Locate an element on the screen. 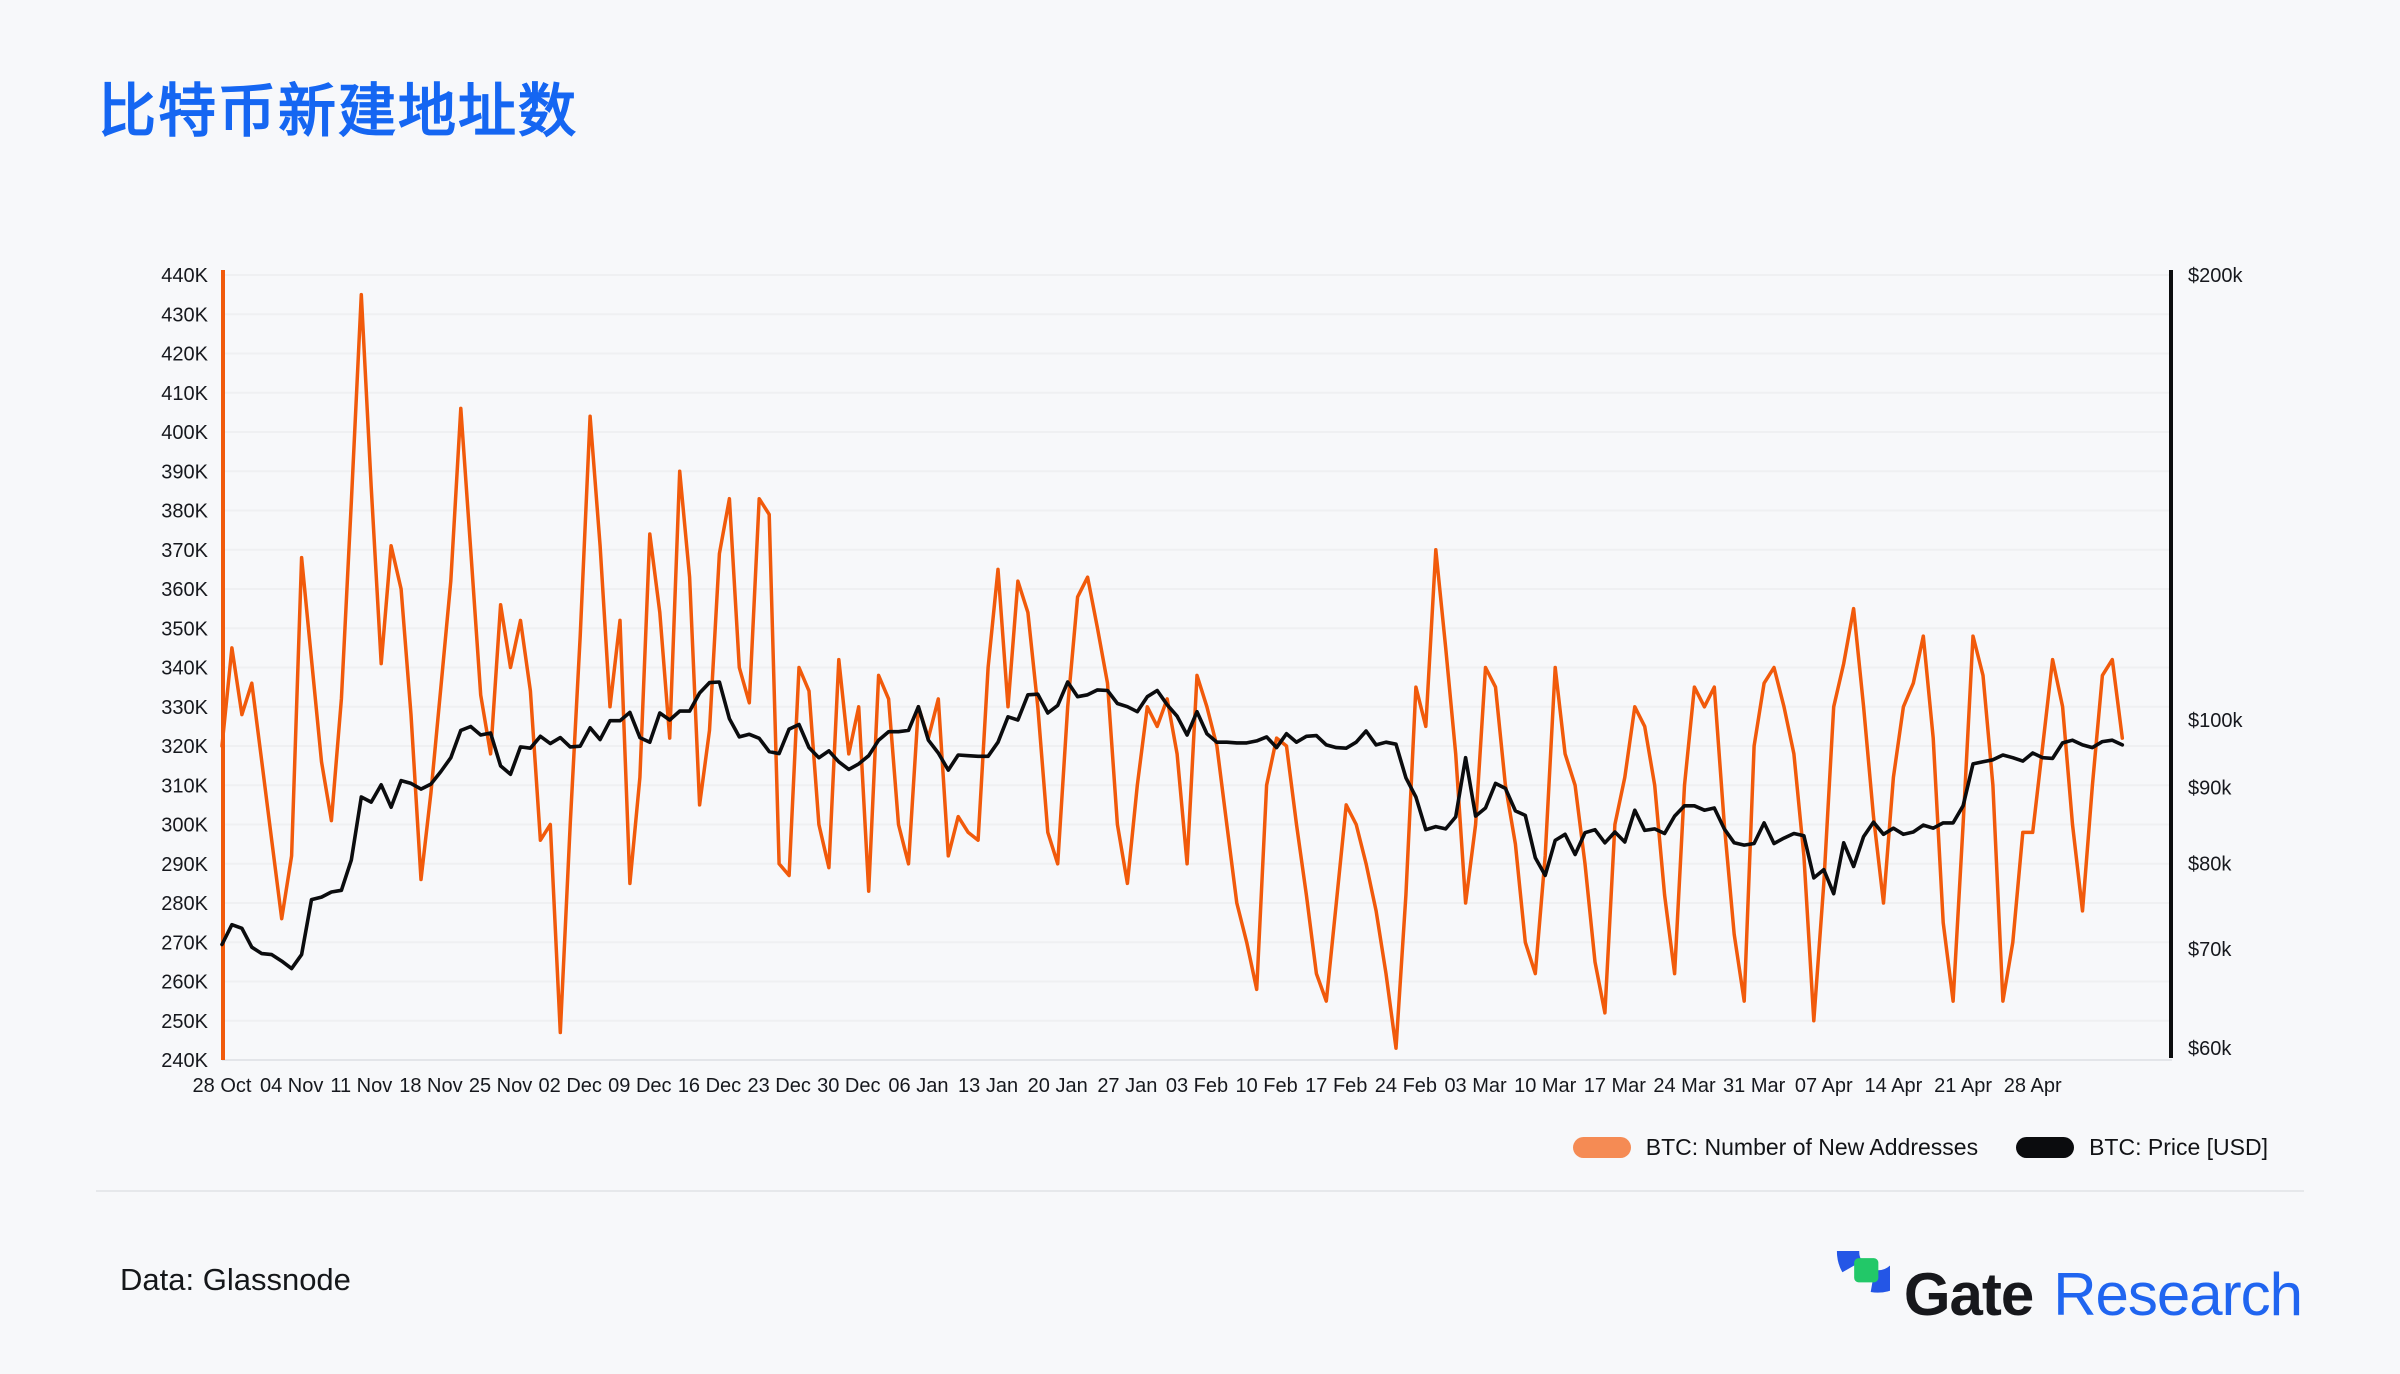 Image resolution: width=2400 pixels, height=1374 pixels. left-axis-label: 280K is located at coordinates (184, 904).